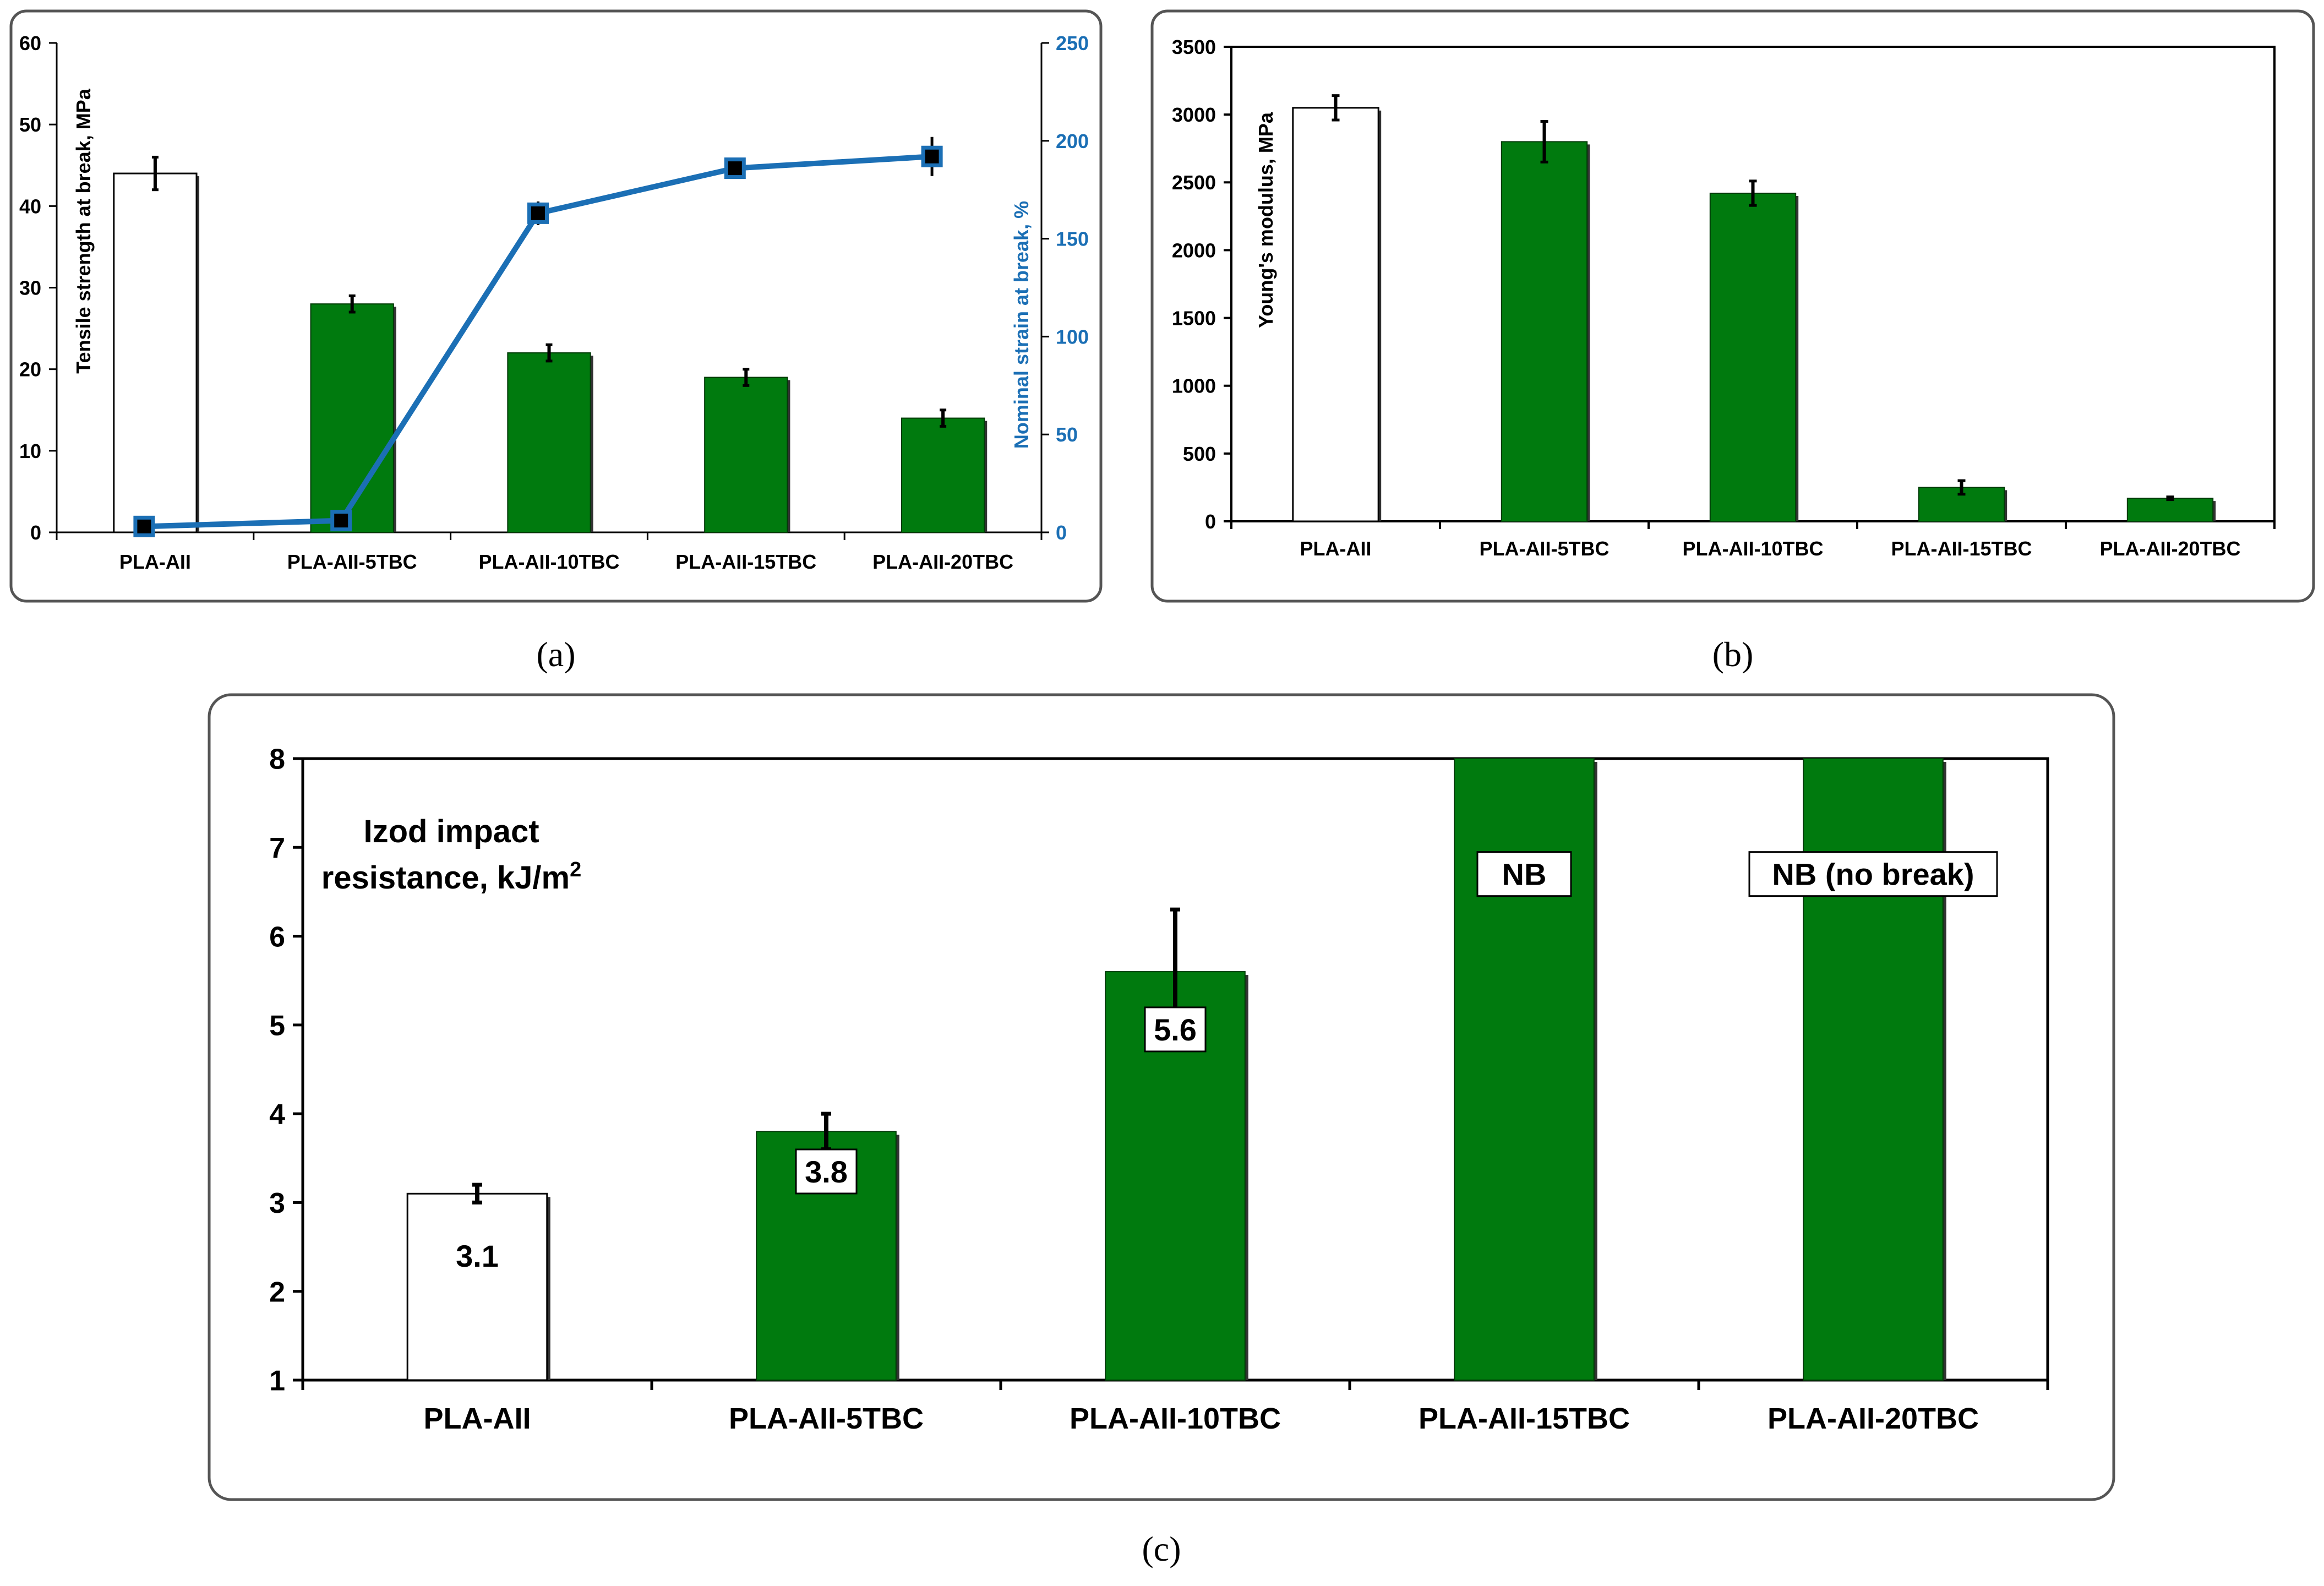 This screenshot has height=1586, width=2324. Describe the element at coordinates (30, 206) in the screenshot. I see `y-tick-label: 40` at that location.